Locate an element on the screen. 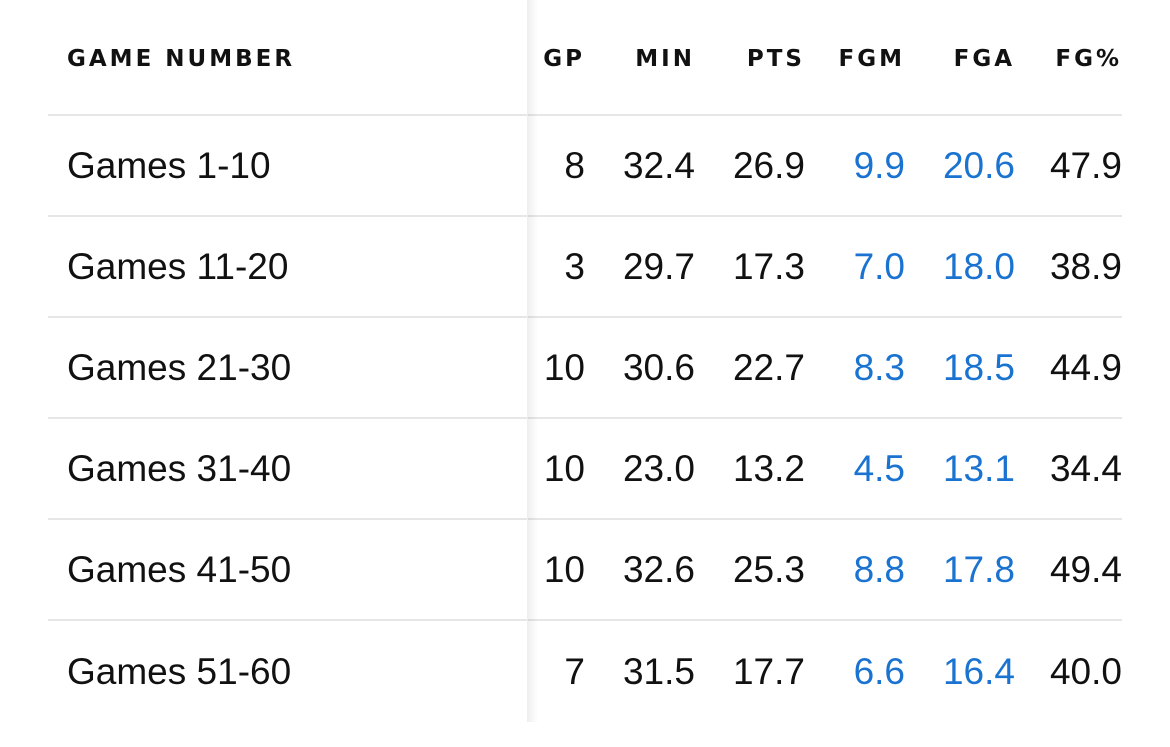 This screenshot has height=747, width=1170. row-label: Games 11-20 is located at coordinates (178, 266).